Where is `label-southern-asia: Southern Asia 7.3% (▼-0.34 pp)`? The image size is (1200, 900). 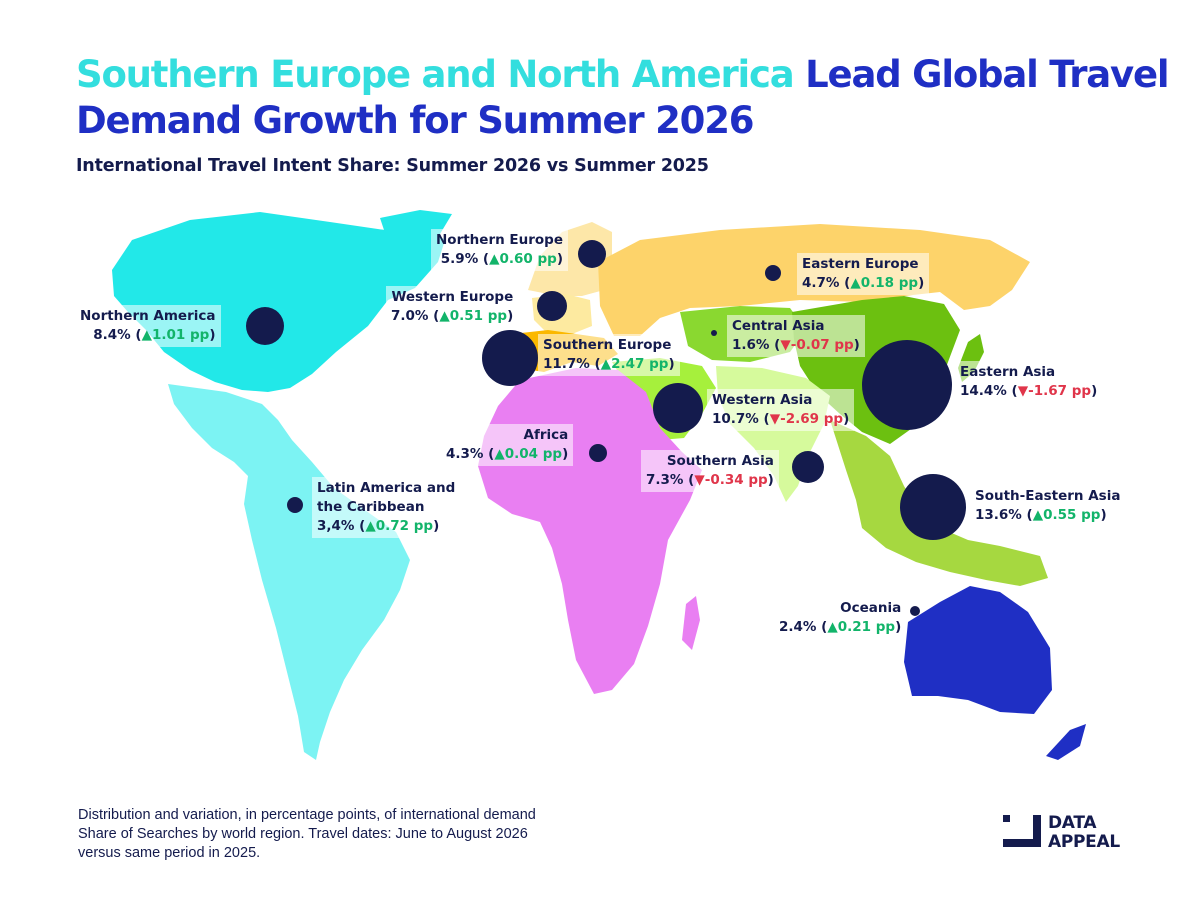 label-southern-asia: Southern Asia 7.3% (▼-0.34 pp) is located at coordinates (710, 471).